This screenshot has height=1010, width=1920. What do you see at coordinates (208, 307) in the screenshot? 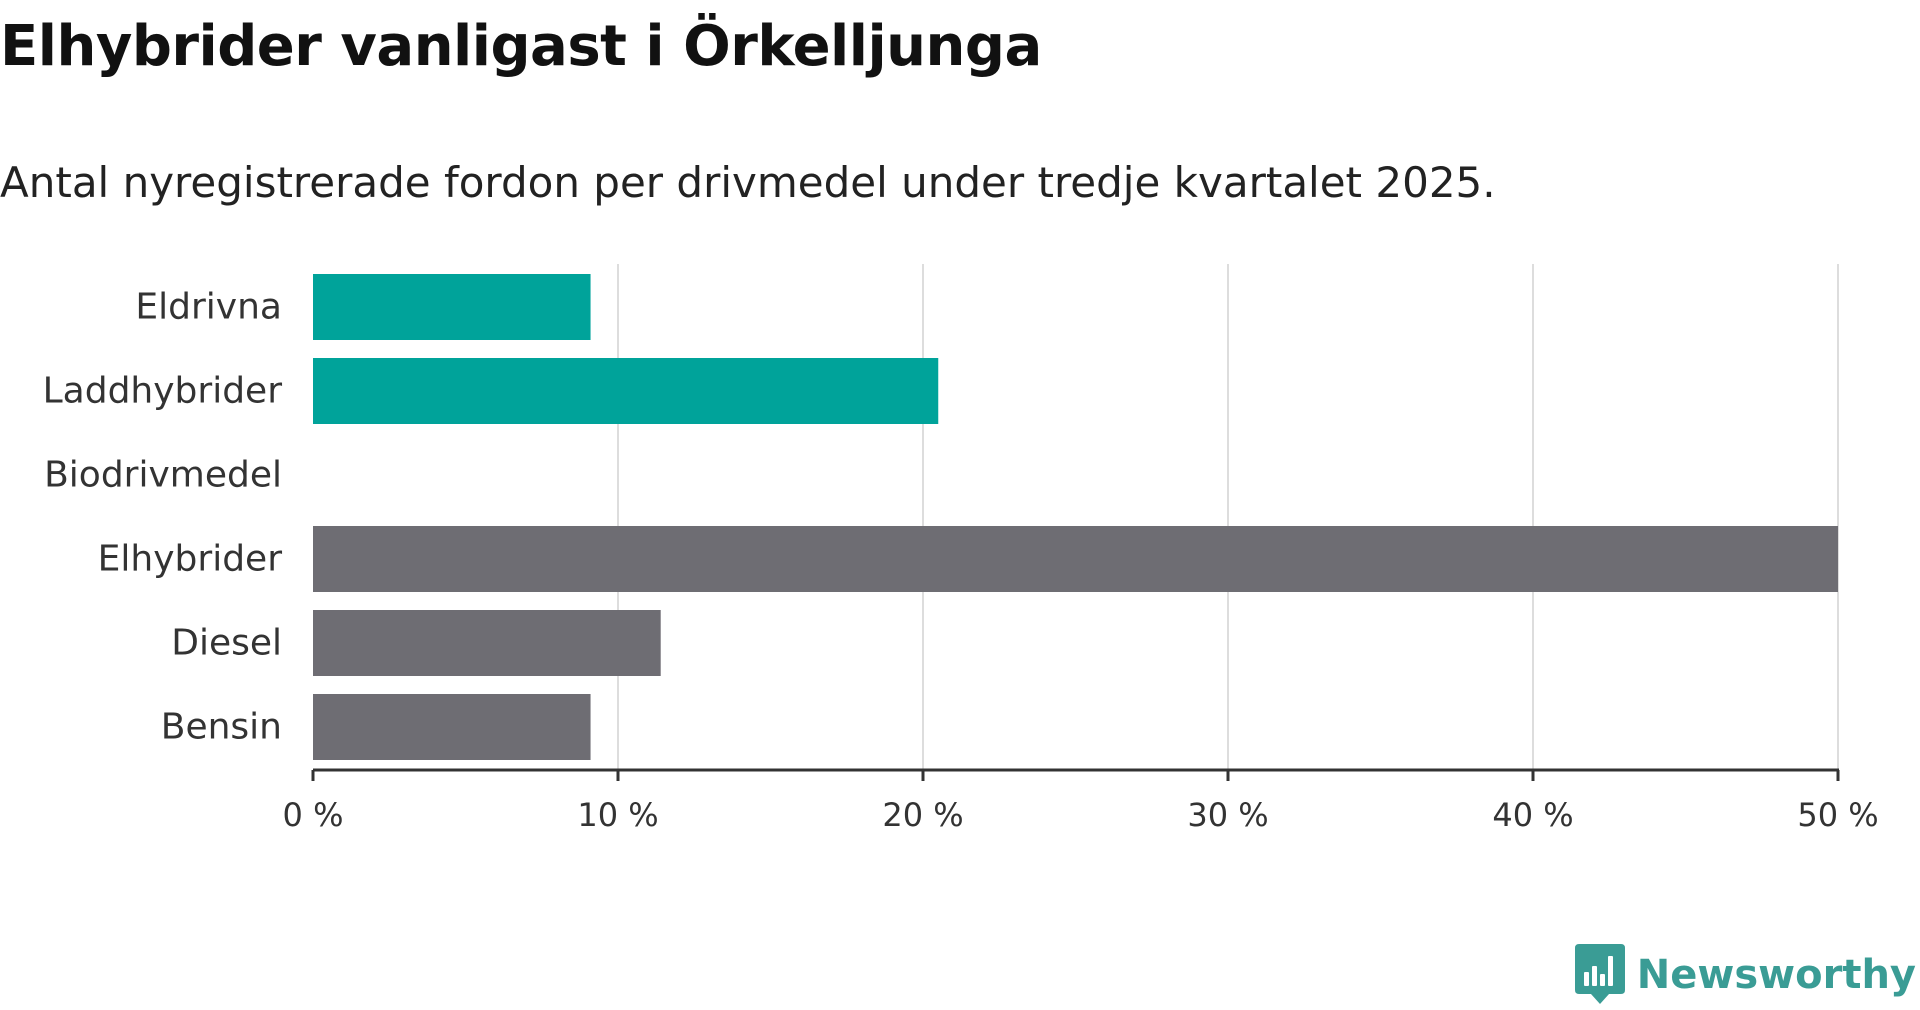
I see `category-label: Eldrivna` at bounding box center [208, 307].